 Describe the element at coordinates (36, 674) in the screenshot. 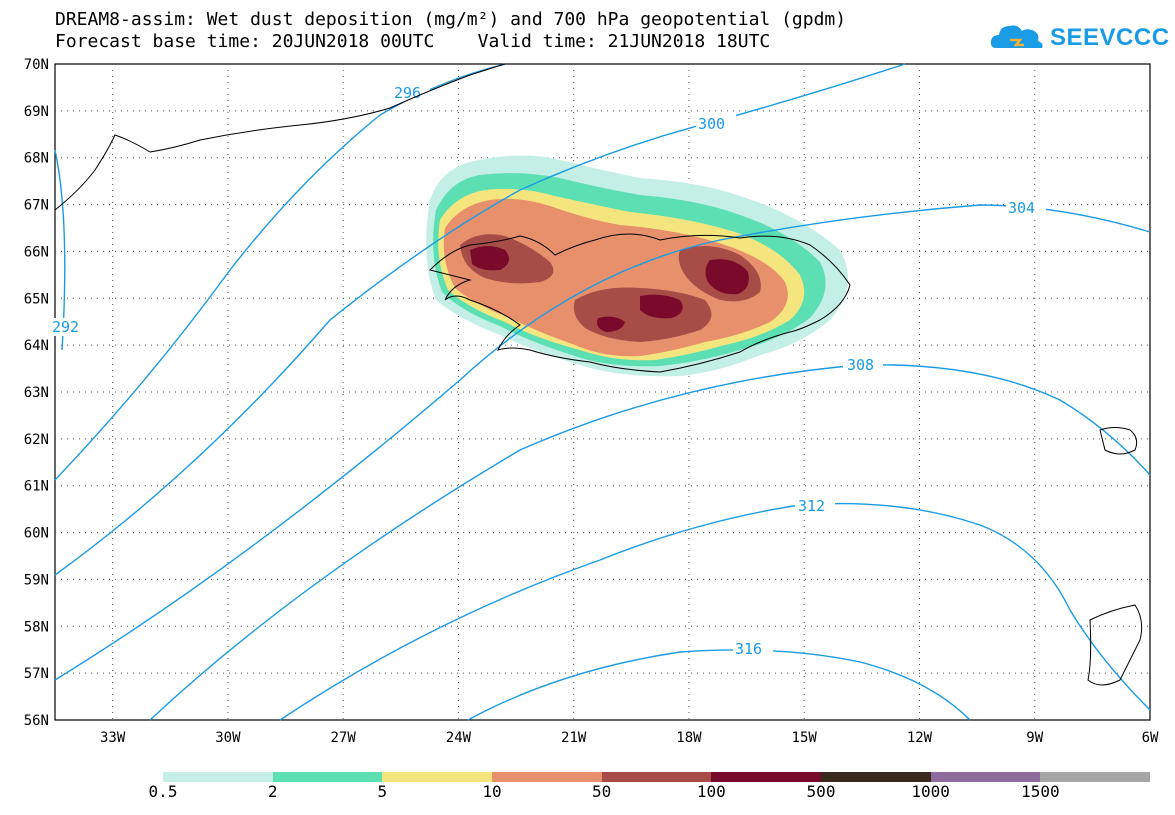

I see `lat-label: 57N` at that location.